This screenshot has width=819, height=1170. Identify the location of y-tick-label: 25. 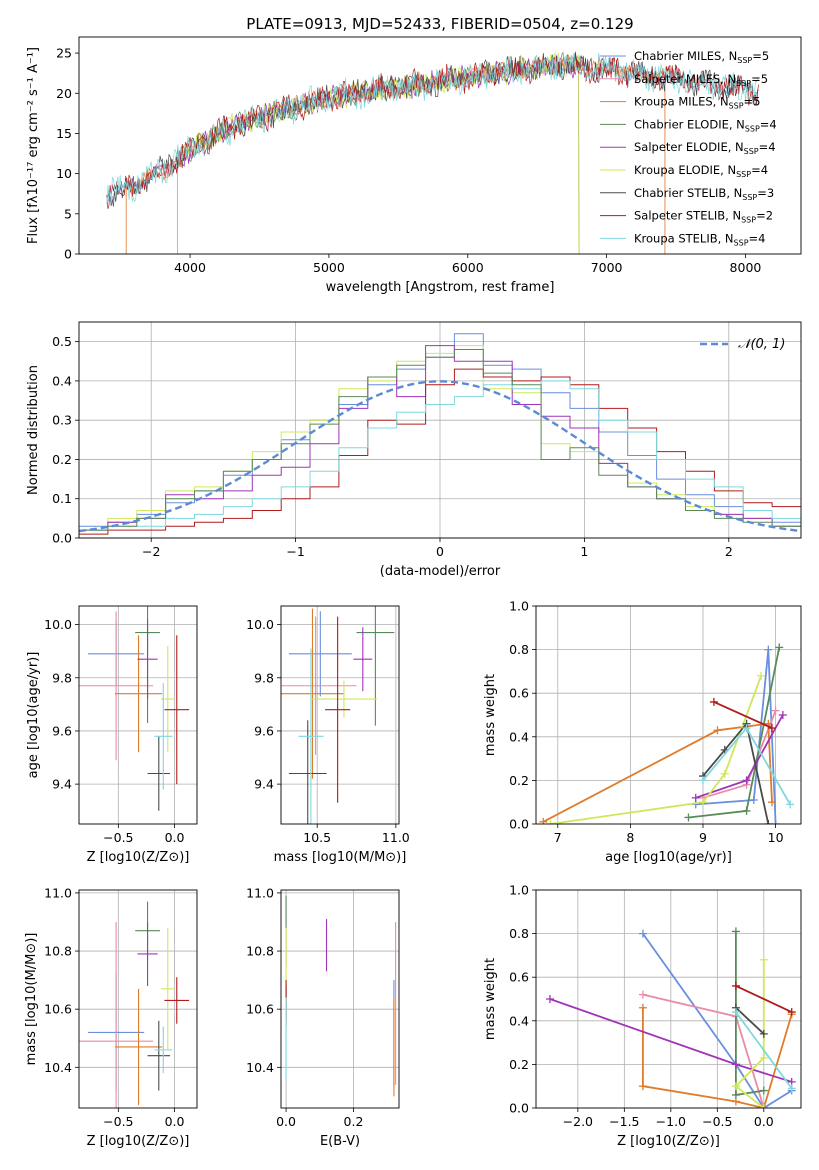
(64, 53).